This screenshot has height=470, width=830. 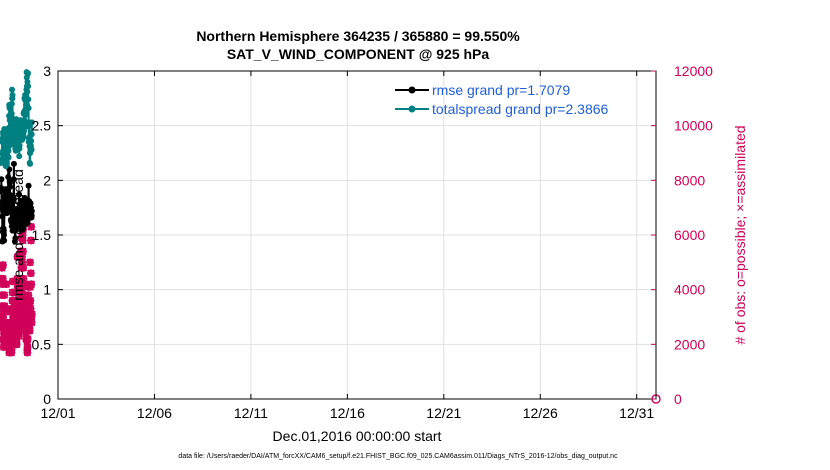 What do you see at coordinates (42, 344) in the screenshot?
I see `y-left-tick-label: 0.5` at bounding box center [42, 344].